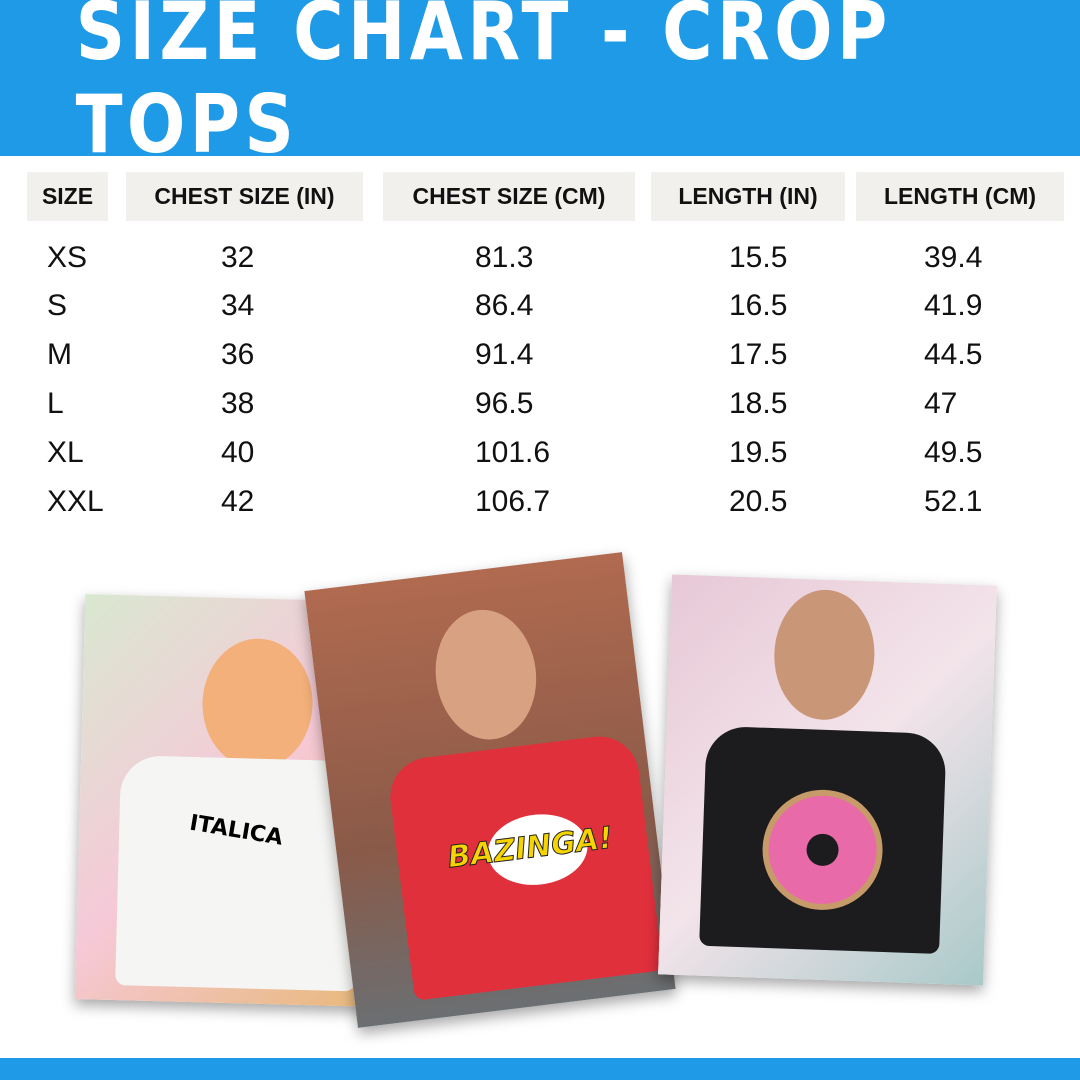  I want to click on table-cell: 86.4, so click(504, 305).